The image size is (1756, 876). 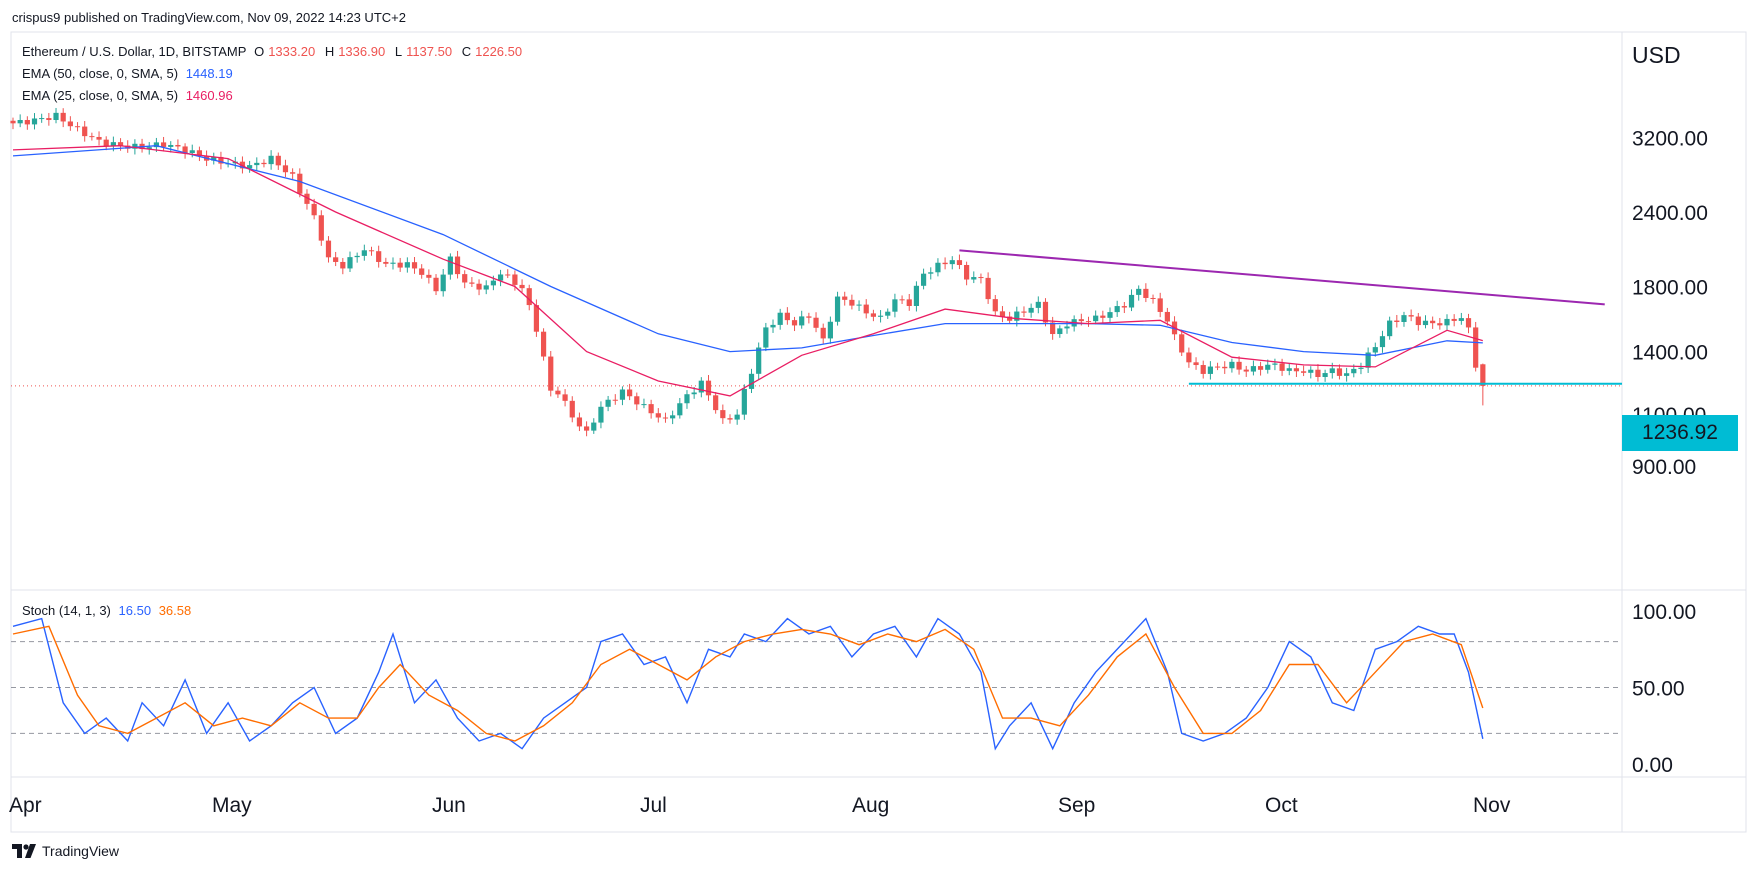 What do you see at coordinates (1652, 765) in the screenshot?
I see `stoch-tick-label: 0.00` at bounding box center [1652, 765].